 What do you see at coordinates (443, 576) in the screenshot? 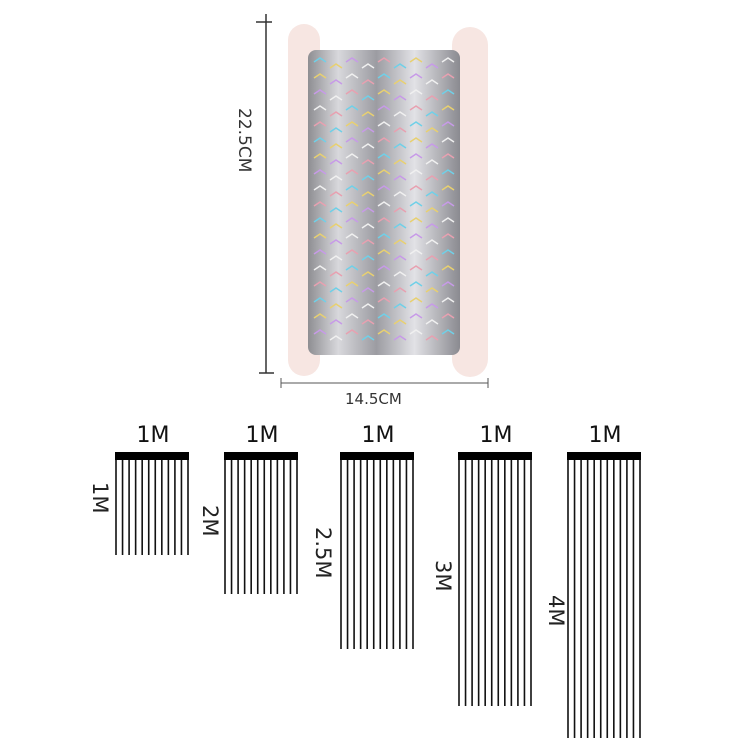
I see `fringe-length-label: 3M` at bounding box center [443, 576].